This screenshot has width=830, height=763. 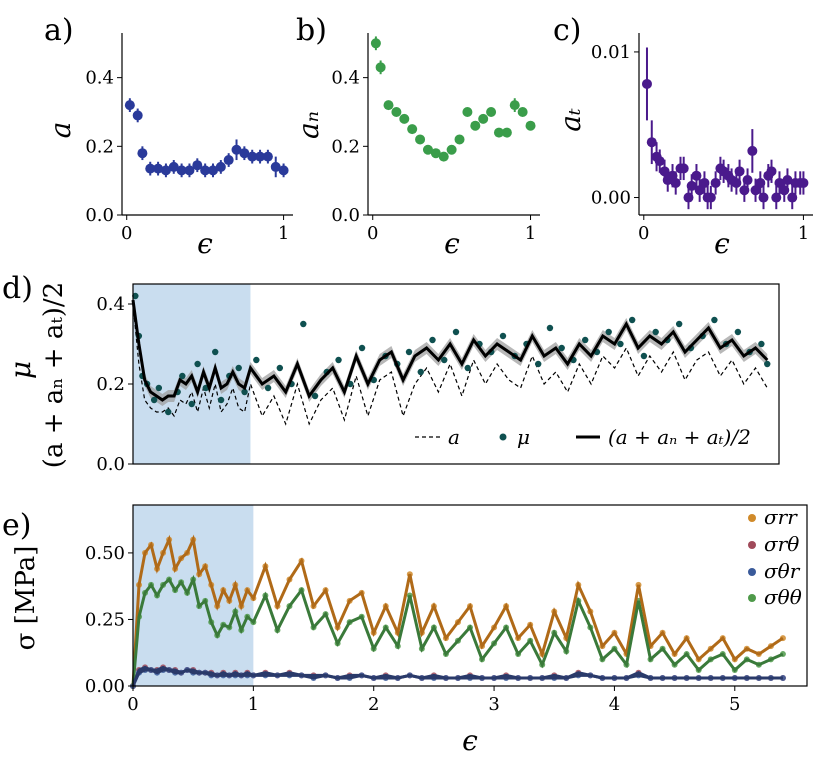 What do you see at coordinates (110, 384) in the screenshot?
I see `panel-mu-ytick-label: 0.2` at bounding box center [110, 384].